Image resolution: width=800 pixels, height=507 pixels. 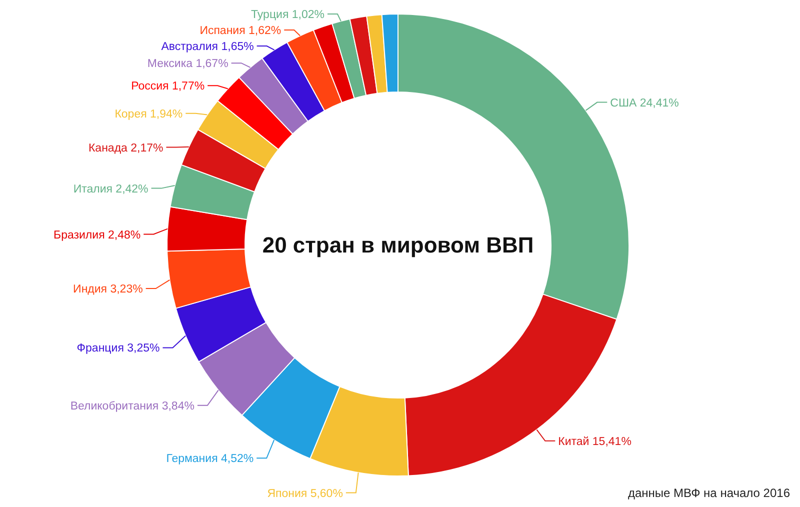 What do you see at coordinates (148, 114) in the screenshot?
I see `slice-label: Корея 1,94%` at bounding box center [148, 114].